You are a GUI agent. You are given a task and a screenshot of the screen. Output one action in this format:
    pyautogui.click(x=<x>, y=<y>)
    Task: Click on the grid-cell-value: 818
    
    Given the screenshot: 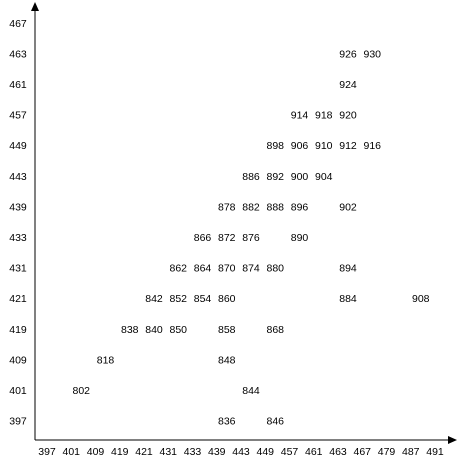 What is the action you would take?
    pyautogui.click(x=106, y=360)
    